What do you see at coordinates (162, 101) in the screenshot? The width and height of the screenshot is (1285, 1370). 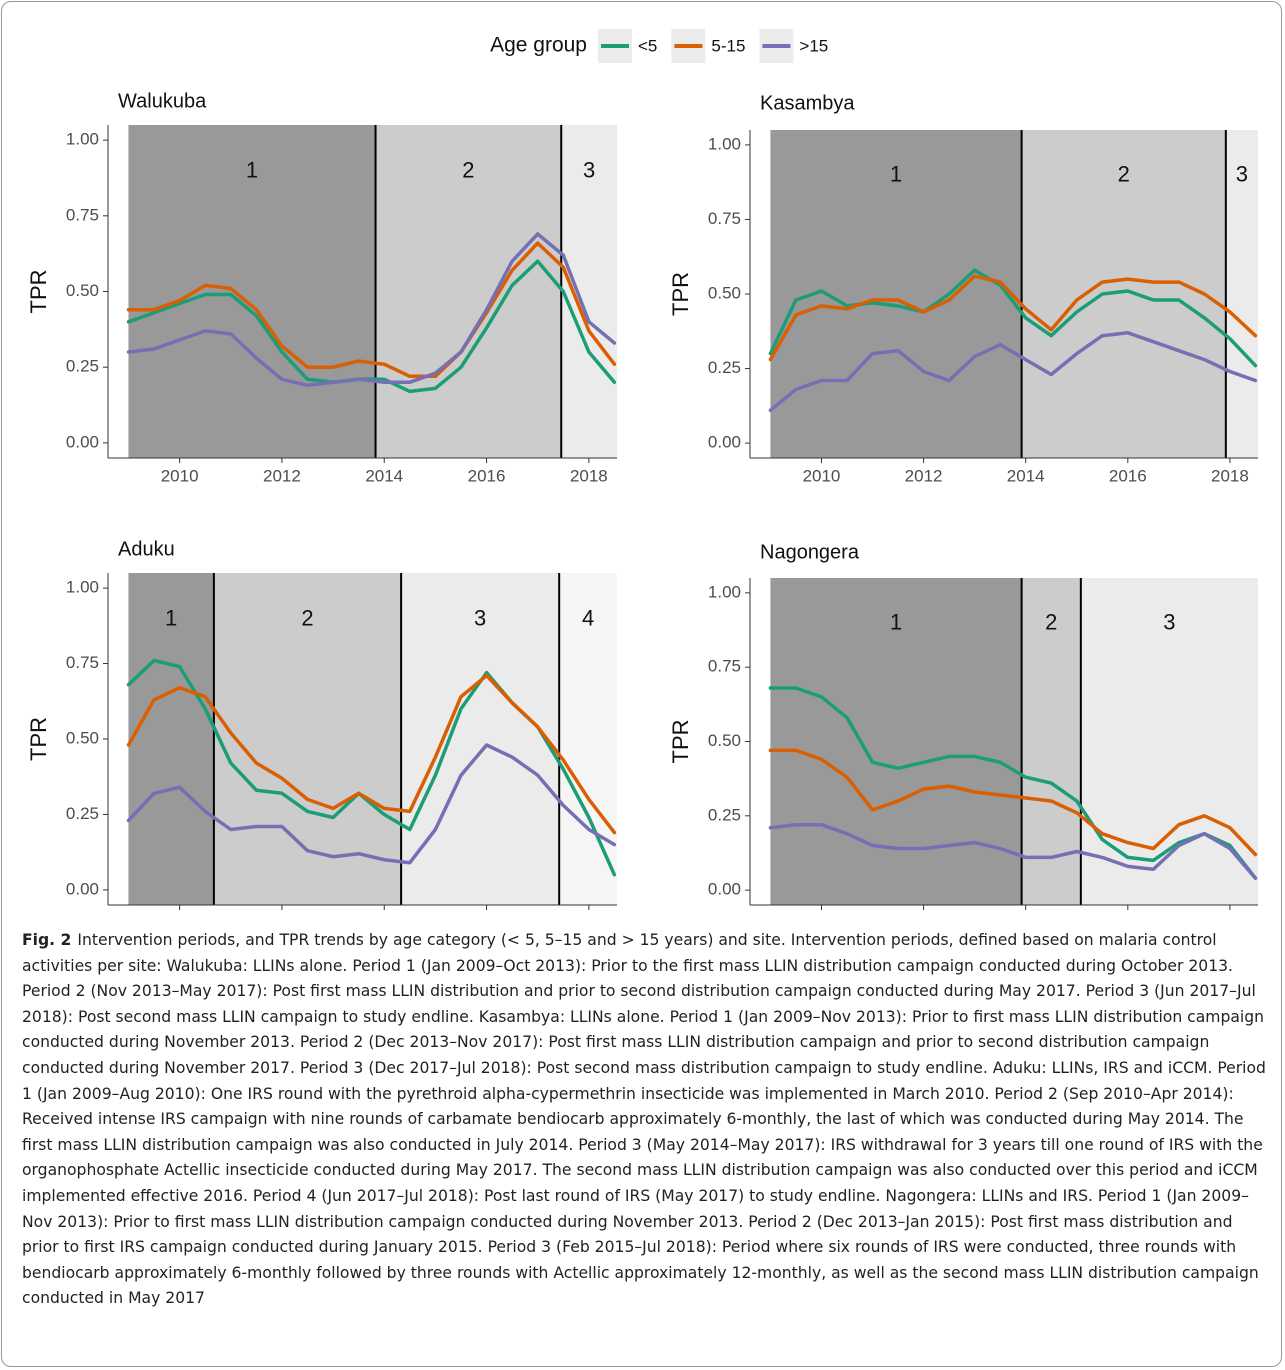 I see `panel-title: Walukuba` at bounding box center [162, 101].